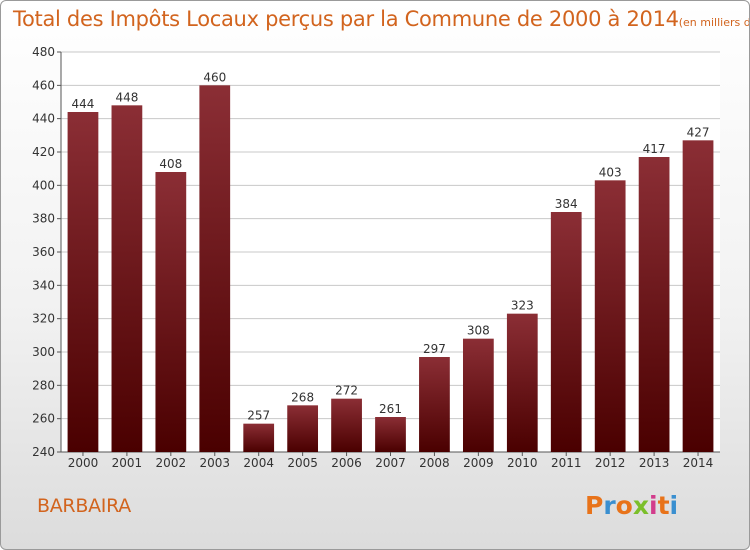 The image size is (750, 550). What do you see at coordinates (43, 452) in the screenshot?
I see `y-tick-label: 240` at bounding box center [43, 452].